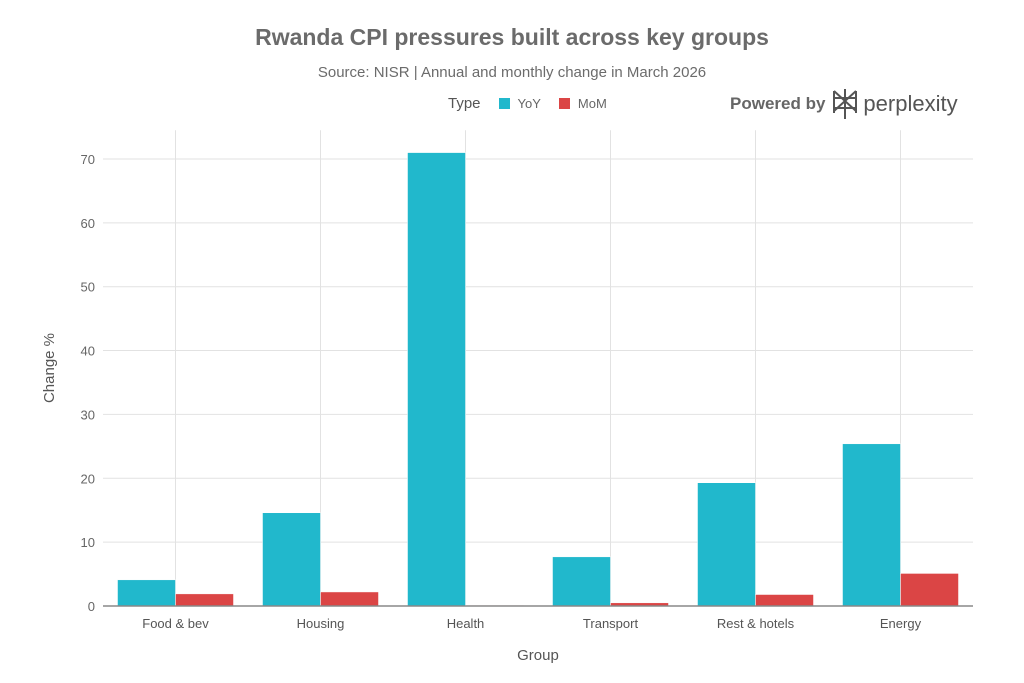 The width and height of the screenshot is (1024, 683). What do you see at coordinates (910, 103) in the screenshot?
I see `perplexity-wordmark: perplexity` at bounding box center [910, 103].